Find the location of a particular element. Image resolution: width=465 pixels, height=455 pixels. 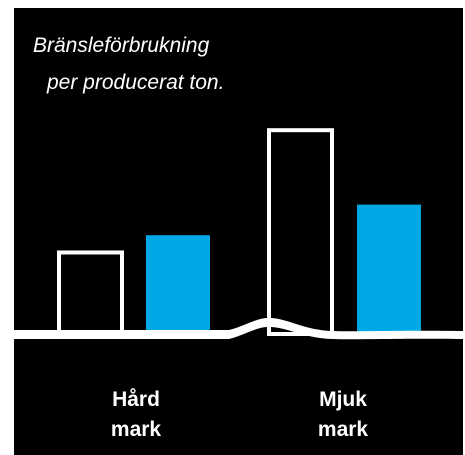

bar-outline-hard is located at coordinates (90, 293).